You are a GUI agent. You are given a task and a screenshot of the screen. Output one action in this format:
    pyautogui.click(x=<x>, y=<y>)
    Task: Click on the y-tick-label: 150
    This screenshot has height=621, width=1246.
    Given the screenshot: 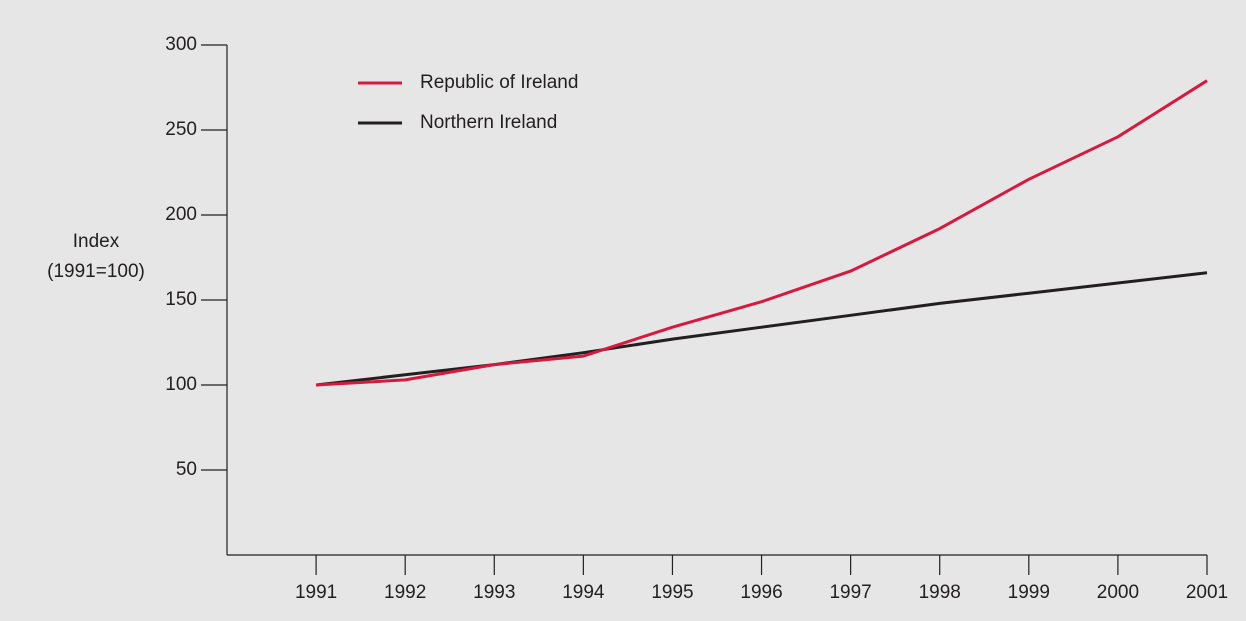 What is the action you would take?
    pyautogui.click(x=181, y=299)
    